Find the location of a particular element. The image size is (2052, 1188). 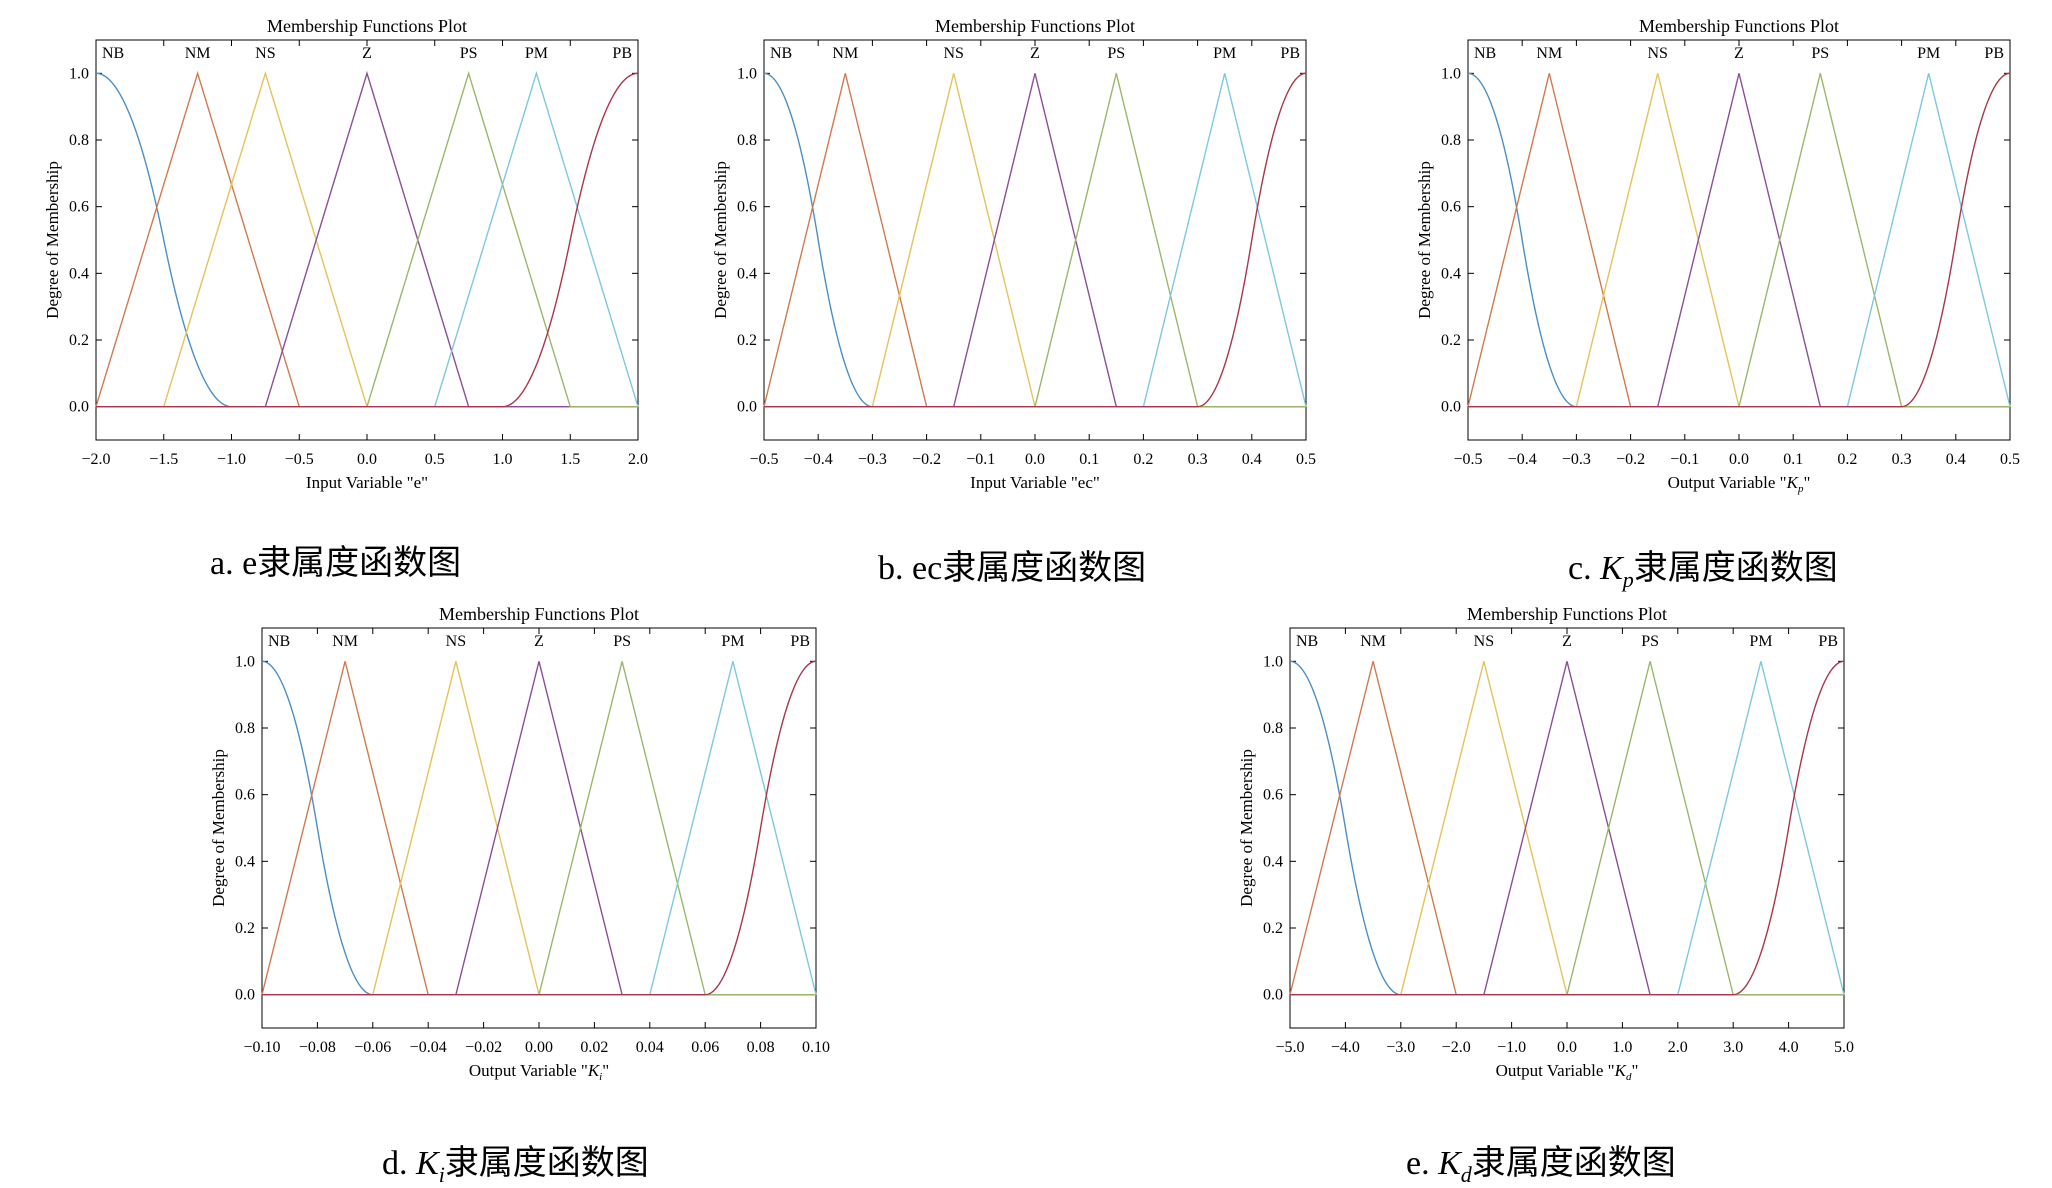

x-axis-label: Output Variable "Kp" is located at coordinates (1739, 484).